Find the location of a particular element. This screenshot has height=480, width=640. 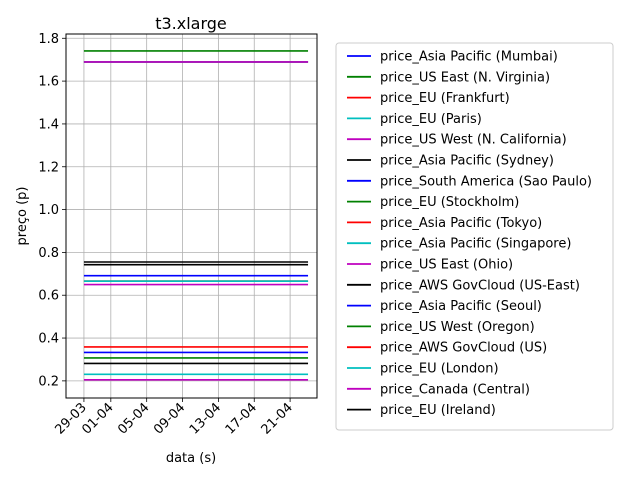

legend-label: price_AWS GovCloud (US) is located at coordinates (463, 348).